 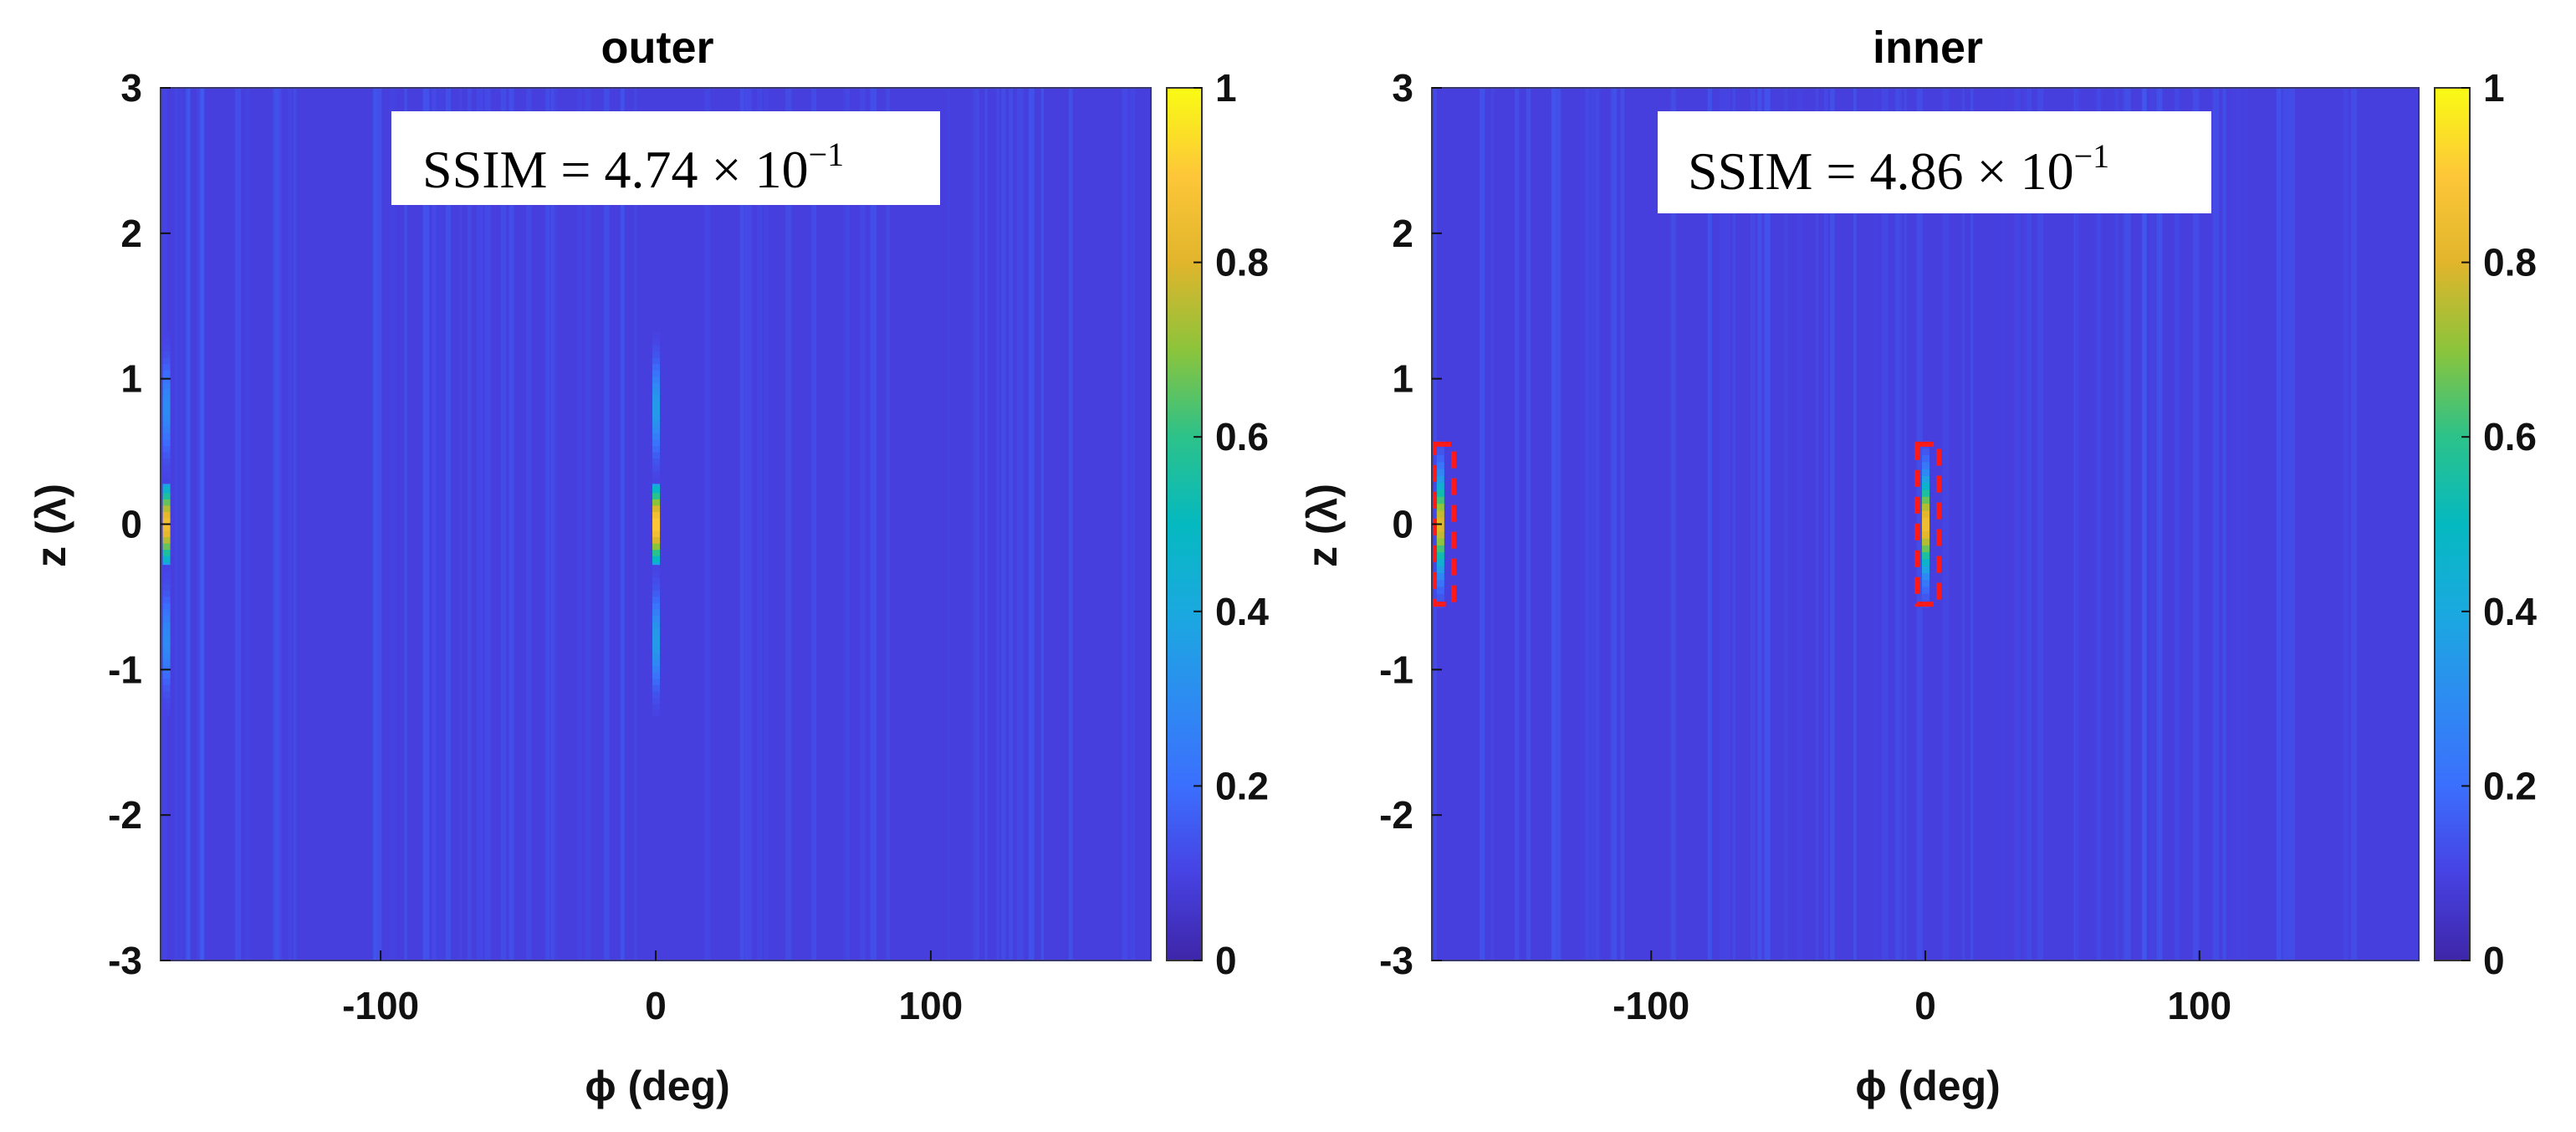 What do you see at coordinates (1226, 960) in the screenshot?
I see `colorbar-tick-label: 0` at bounding box center [1226, 960].